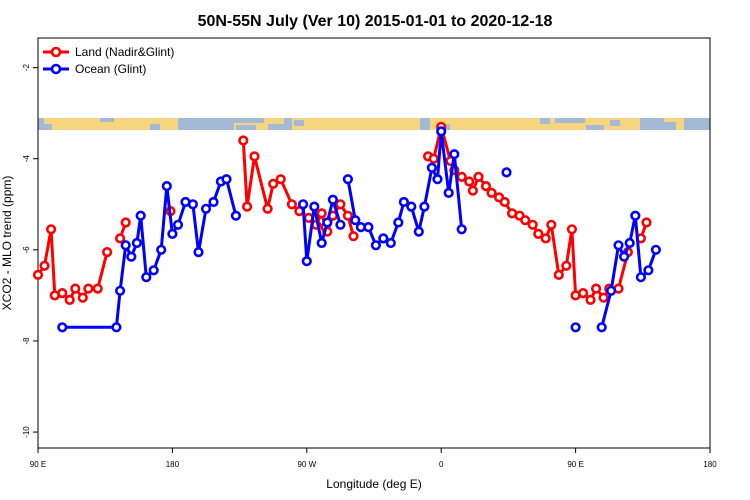 Image resolution: width=750 pixels, height=500 pixels. What do you see at coordinates (110, 69) in the screenshot?
I see `legend-label-ocean: Ocean (Glint)` at bounding box center [110, 69].